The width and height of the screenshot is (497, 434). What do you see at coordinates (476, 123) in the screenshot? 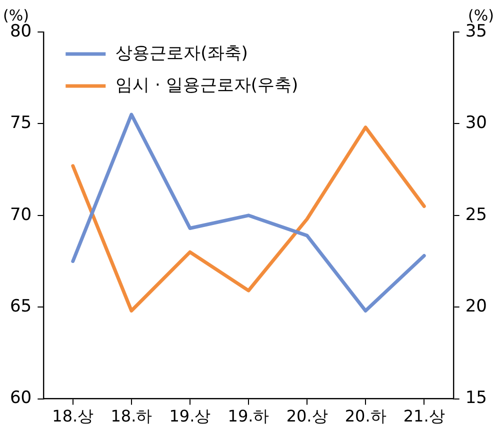
I see `y2-tick-label: 30` at bounding box center [476, 123].